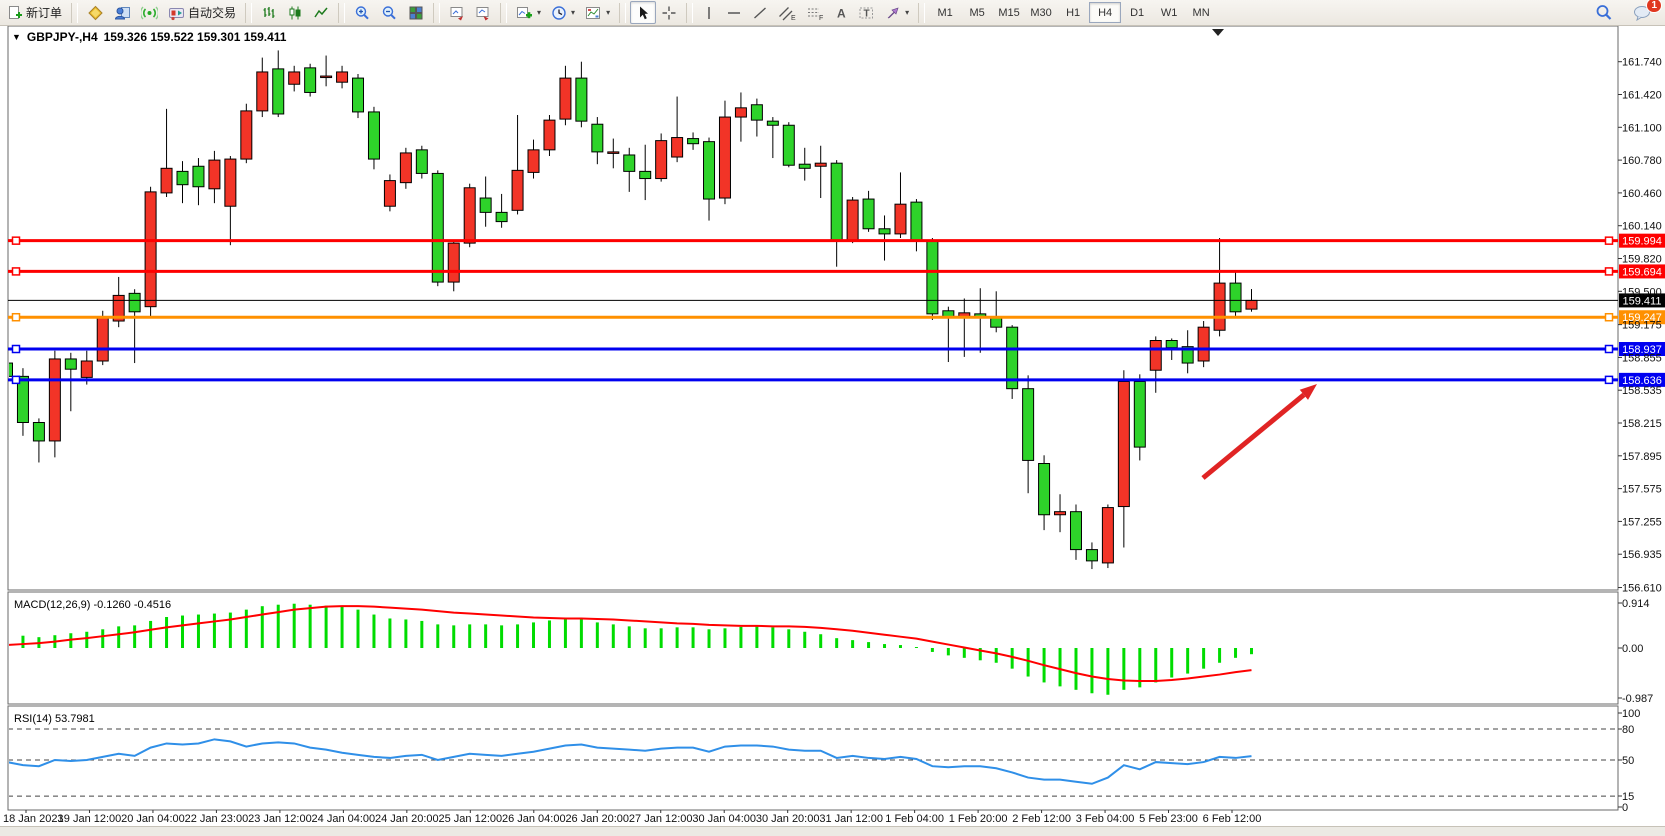  I want to click on price-axis-tick: 157.575, so click(1642, 490).